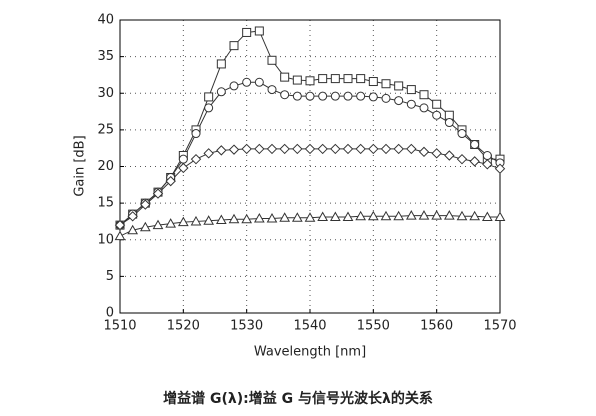 This screenshot has height=416, width=596. I want to click on y-tick-label: 30, so click(105, 93).